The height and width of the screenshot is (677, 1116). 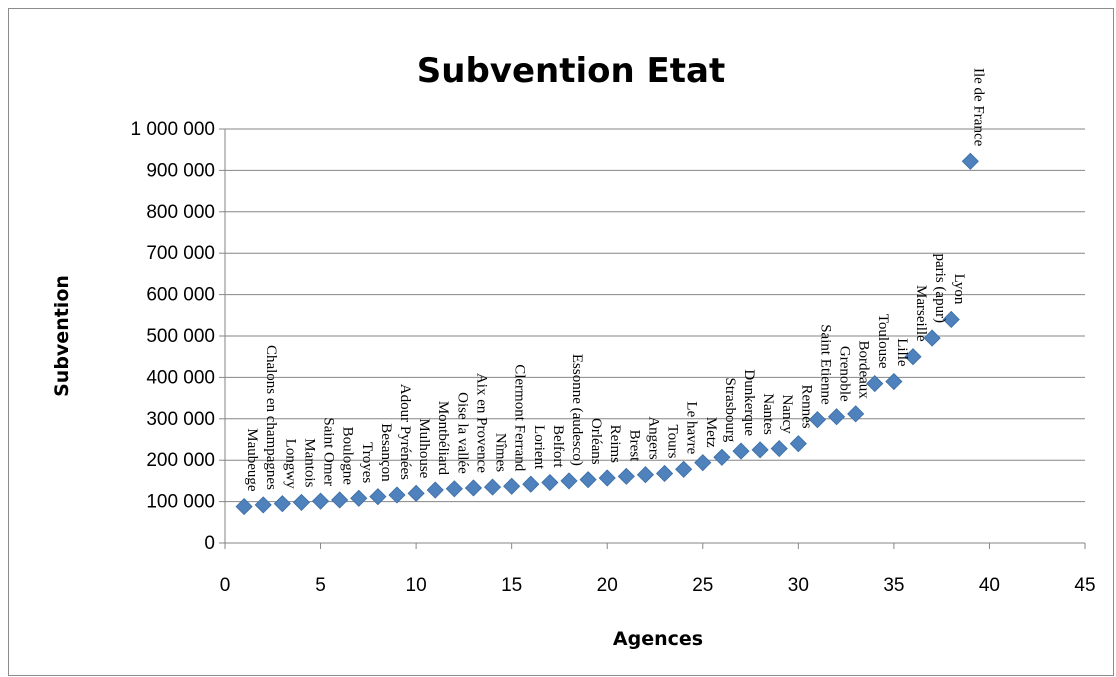 I want to click on point-label: Nîmes, so click(x=501, y=452).